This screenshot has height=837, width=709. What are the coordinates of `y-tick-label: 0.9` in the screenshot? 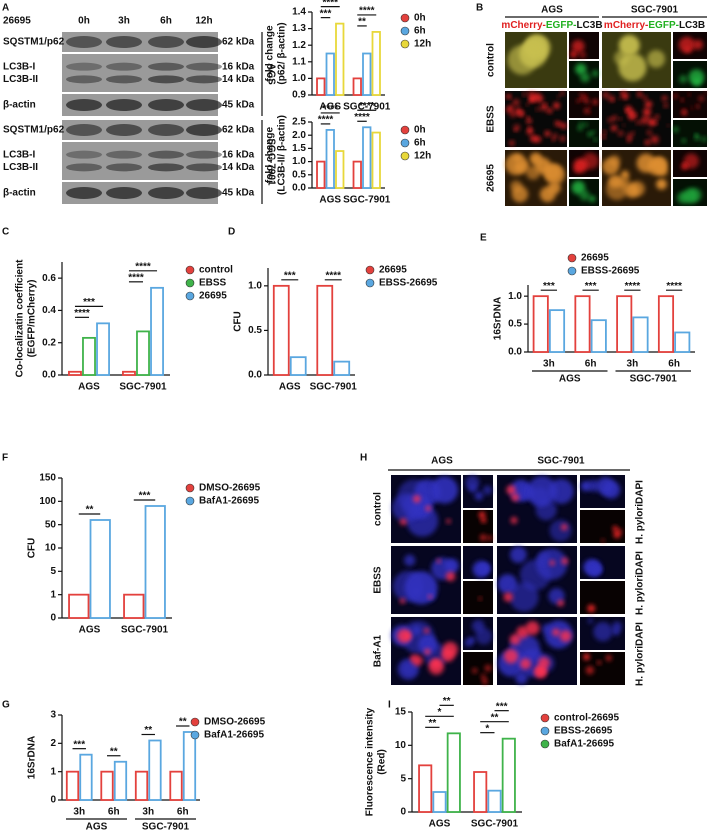 It's located at (299, 95).